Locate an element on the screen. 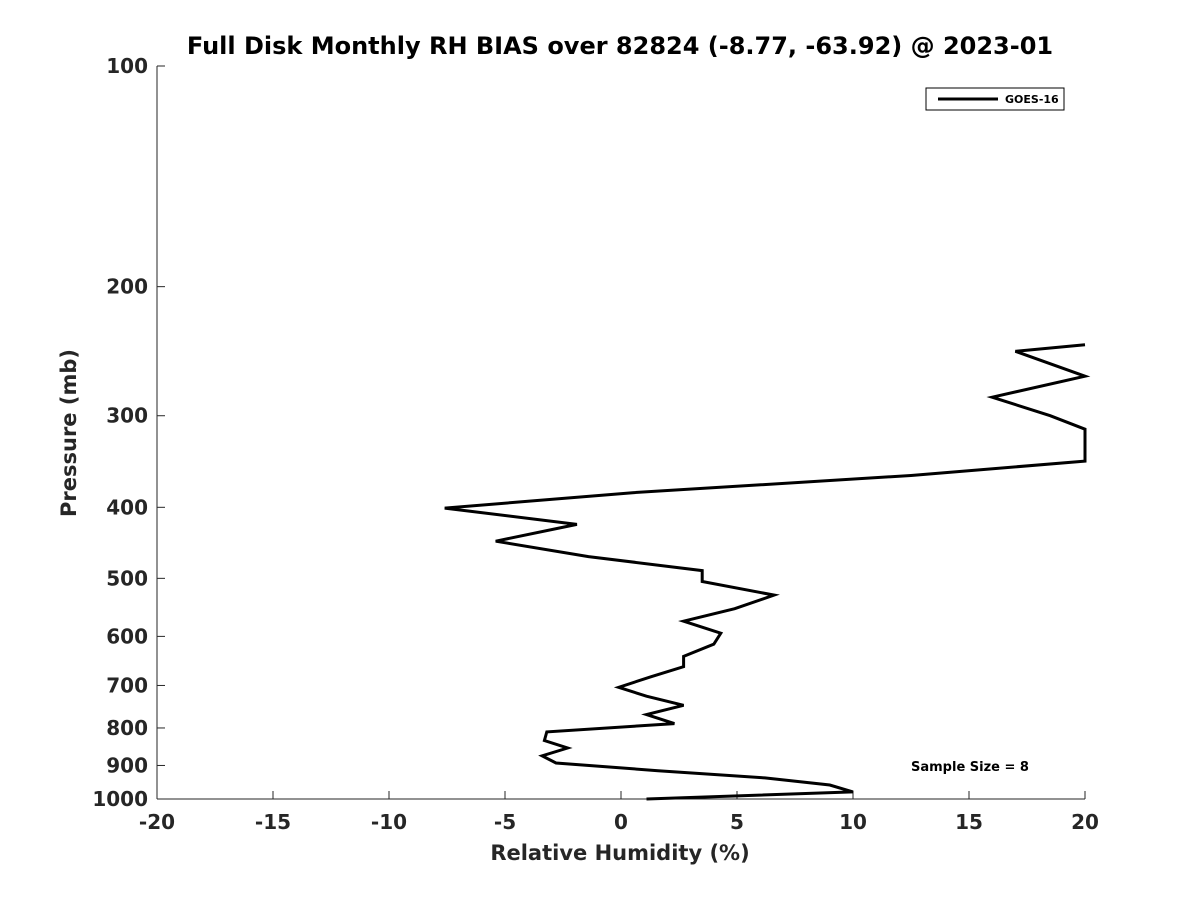 Image resolution: width=1200 pixels, height=900 pixels. sample-size-annotation: Sample Size = 8 is located at coordinates (970, 767).